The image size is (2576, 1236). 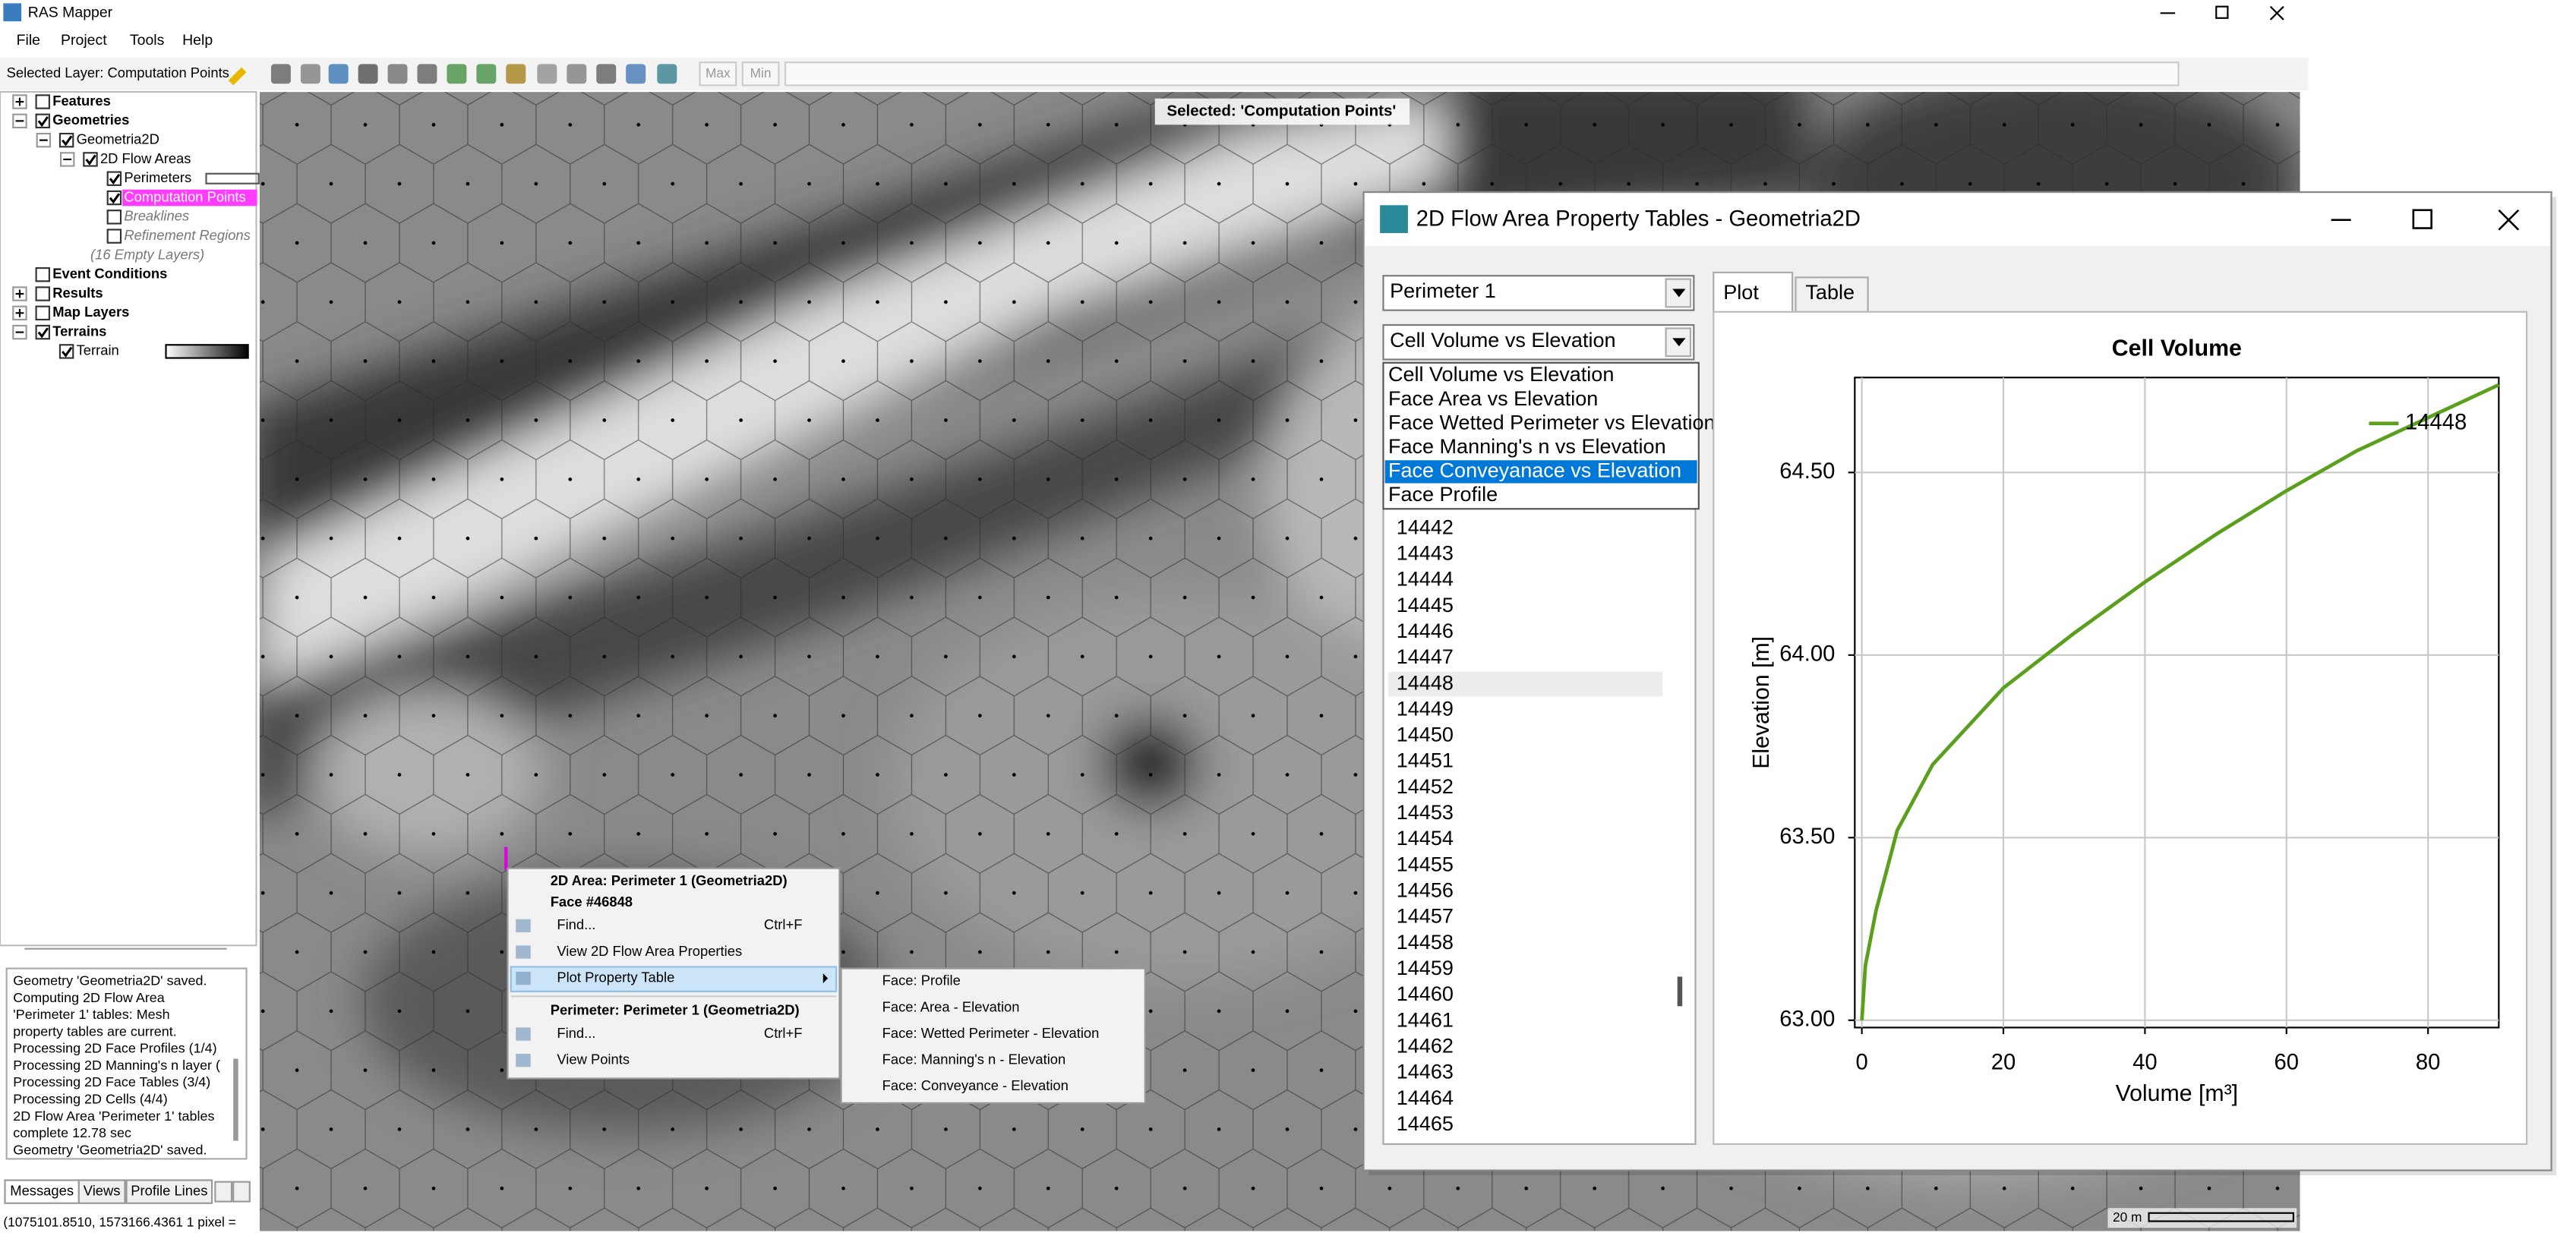 What do you see at coordinates (1425, 839) in the screenshot?
I see `id-item: 14454` at bounding box center [1425, 839].